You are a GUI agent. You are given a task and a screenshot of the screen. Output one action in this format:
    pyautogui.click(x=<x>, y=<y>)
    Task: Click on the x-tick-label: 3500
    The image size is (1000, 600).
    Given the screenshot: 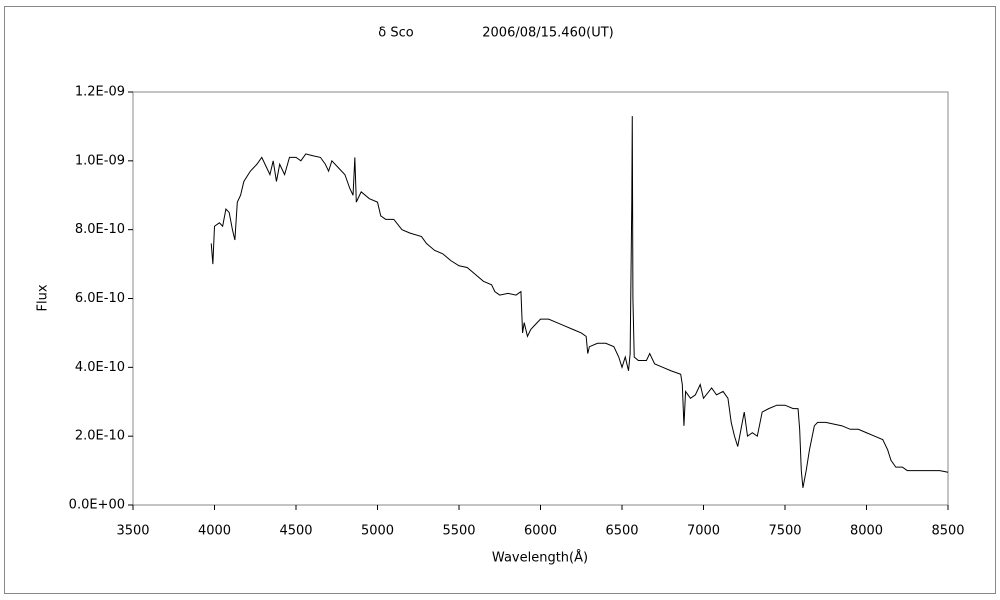 What is the action you would take?
    pyautogui.click(x=132, y=531)
    